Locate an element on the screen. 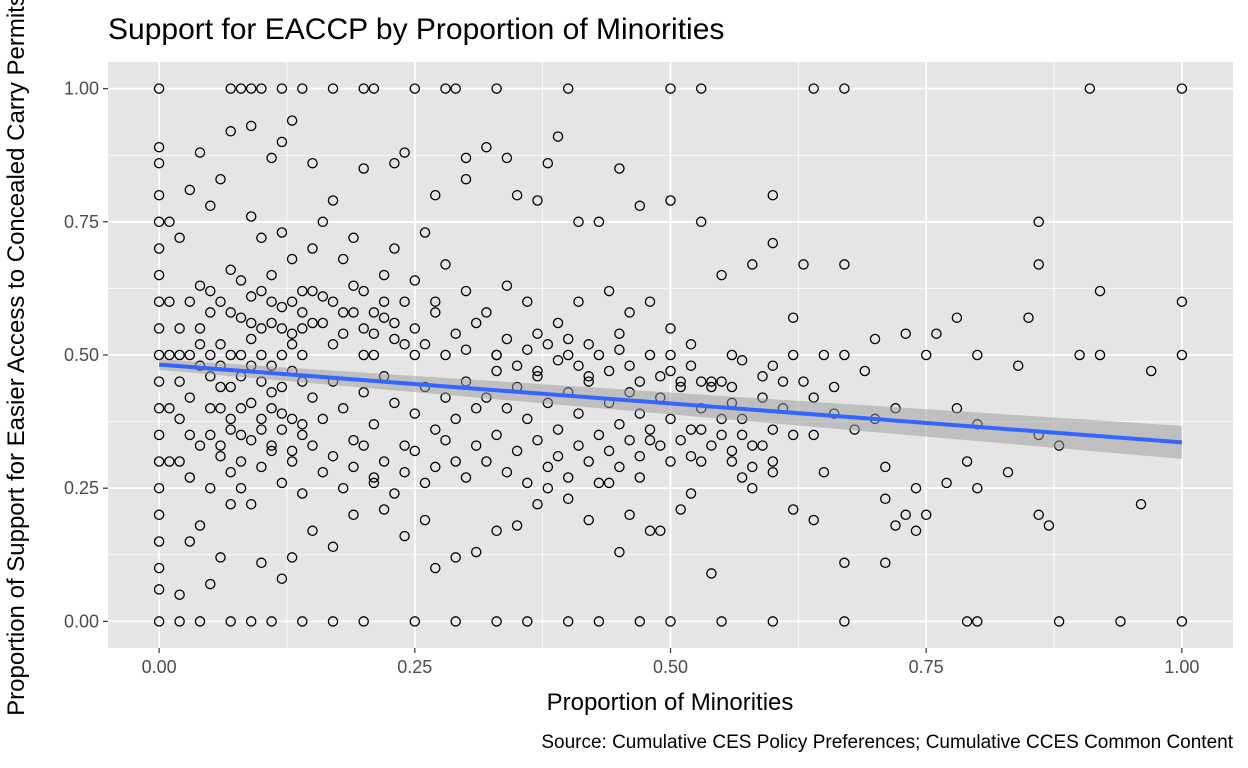 Image resolution: width=1248 pixels, height=768 pixels. x-tick-label-4: 1.00 is located at coordinates (1181, 667).